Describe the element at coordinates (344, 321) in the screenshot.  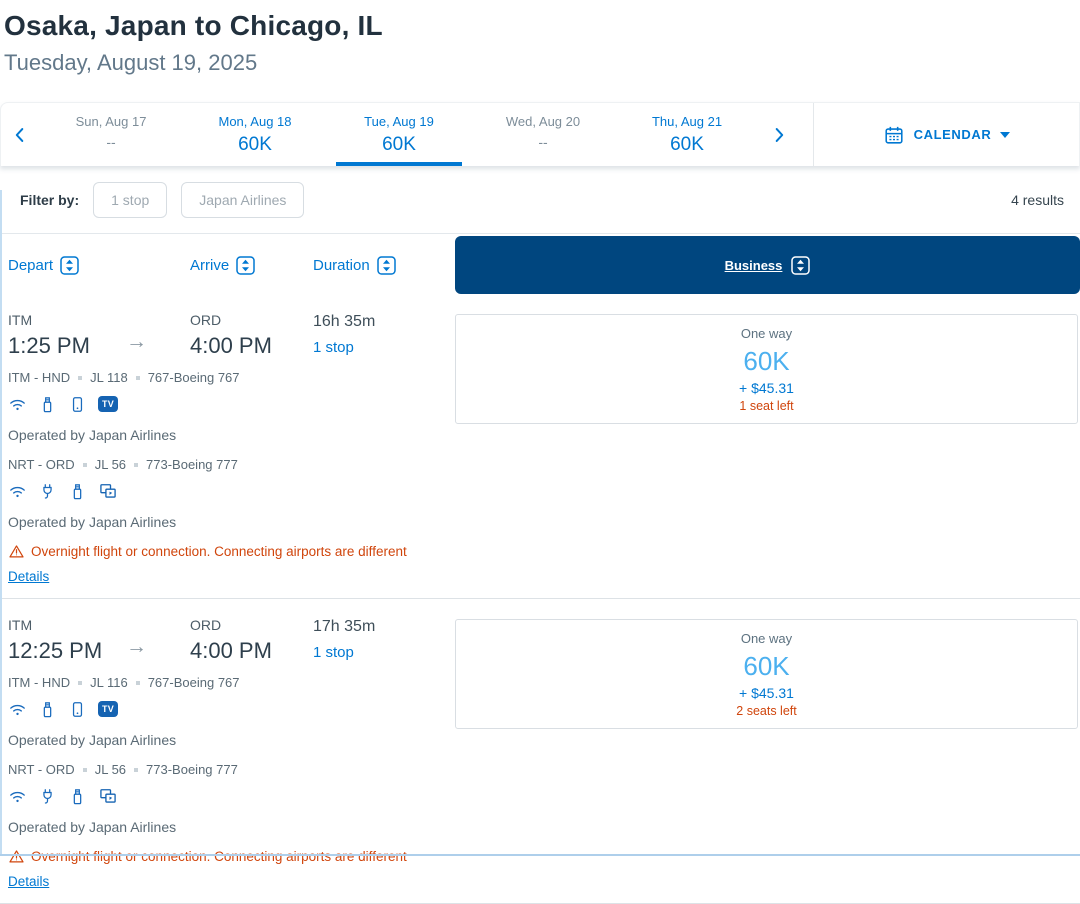
I see `flight-duration: 16h 35m` at that location.